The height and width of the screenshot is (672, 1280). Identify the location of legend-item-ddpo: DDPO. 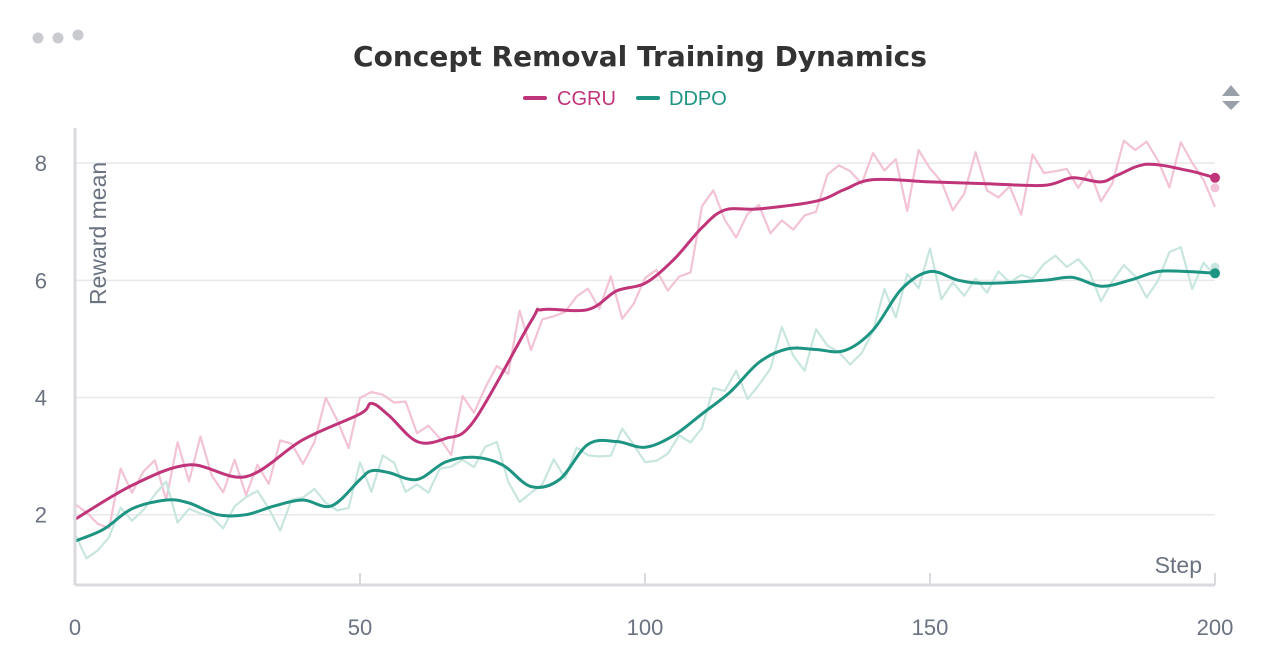
(681, 99).